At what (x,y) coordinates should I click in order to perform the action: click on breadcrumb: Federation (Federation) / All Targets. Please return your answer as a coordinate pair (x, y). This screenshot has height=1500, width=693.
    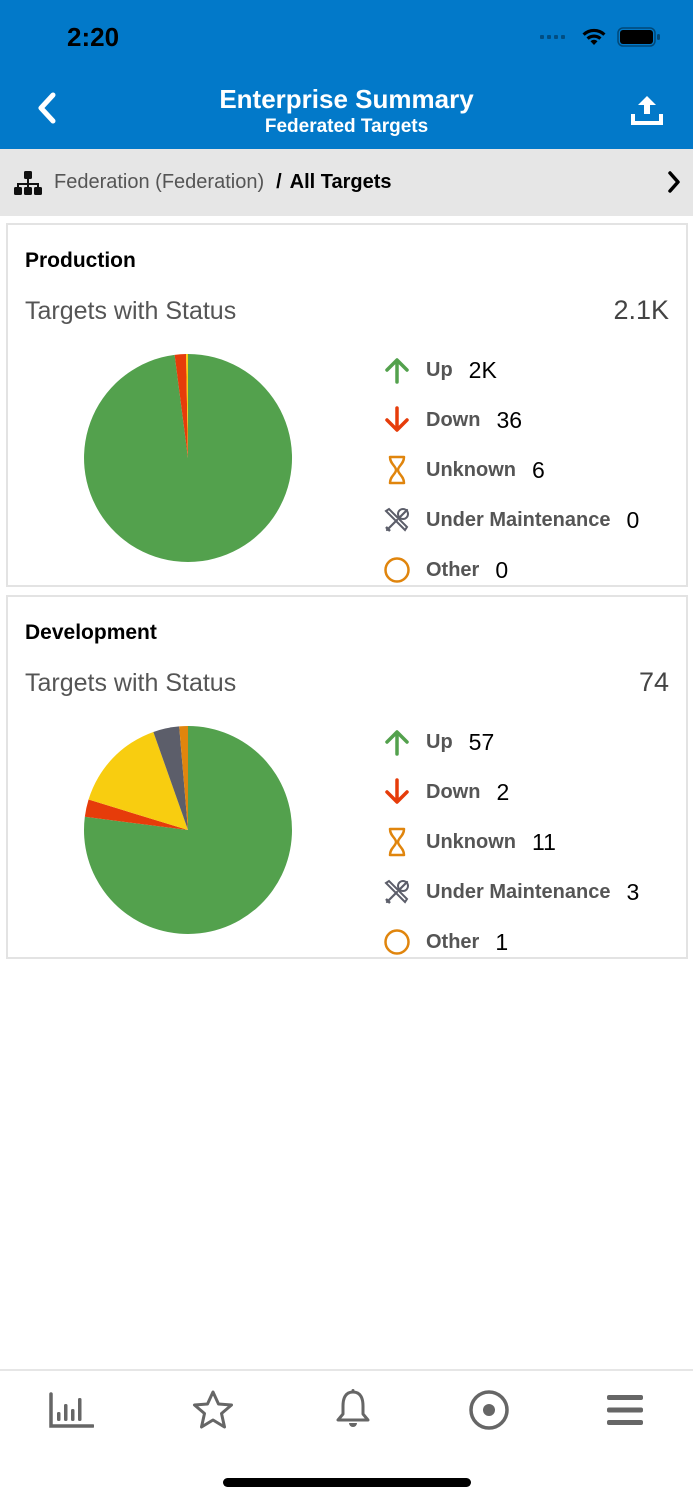
    Looking at the image, I should click on (346, 182).